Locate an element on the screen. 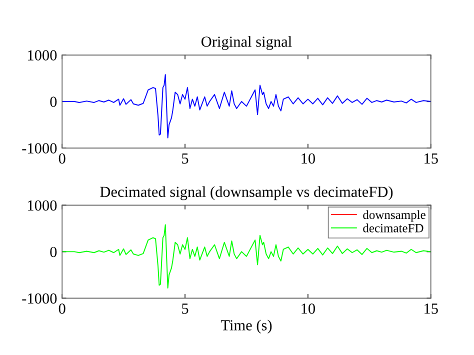 The width and height of the screenshot is (474, 355). legend-label: decimateFD is located at coordinates (393, 228).